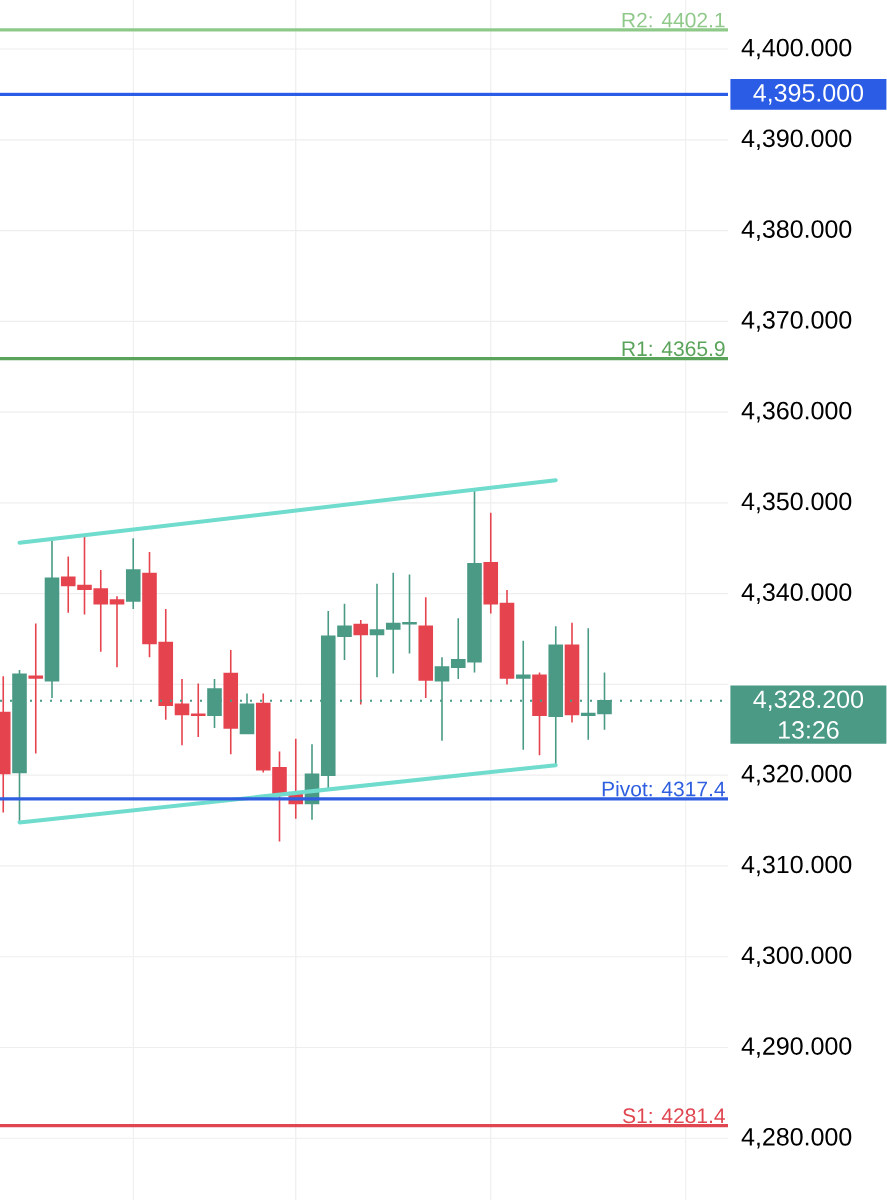  What do you see at coordinates (796, 230) in the screenshot?
I see `y-tick-label: 4,380.000` at bounding box center [796, 230].